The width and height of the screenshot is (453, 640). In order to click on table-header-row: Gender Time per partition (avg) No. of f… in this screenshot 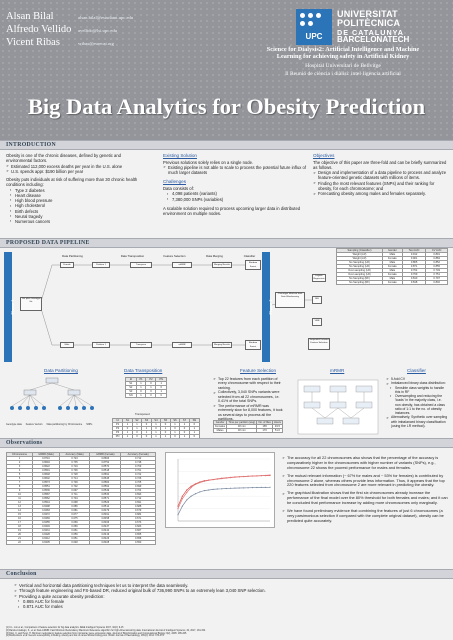, I will do `click(248, 422)`.